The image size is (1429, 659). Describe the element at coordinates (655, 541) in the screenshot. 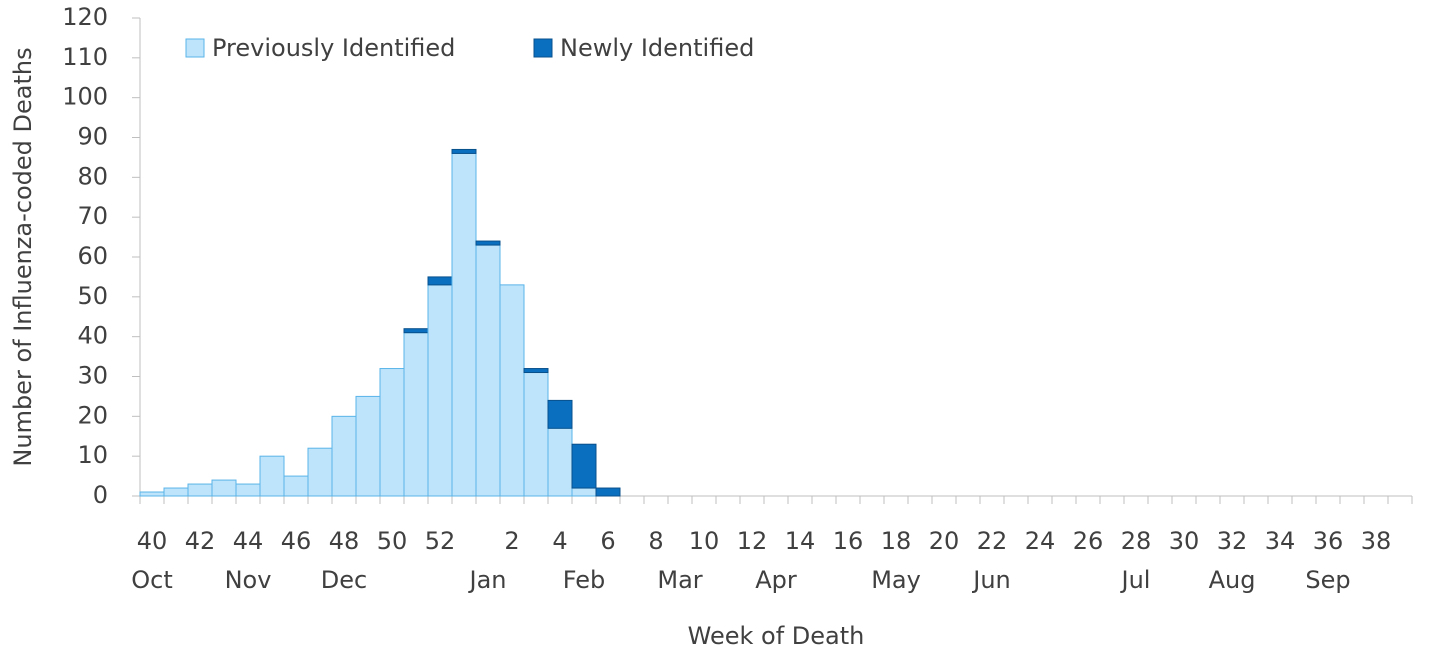

I see `x-tick-label: 8` at that location.